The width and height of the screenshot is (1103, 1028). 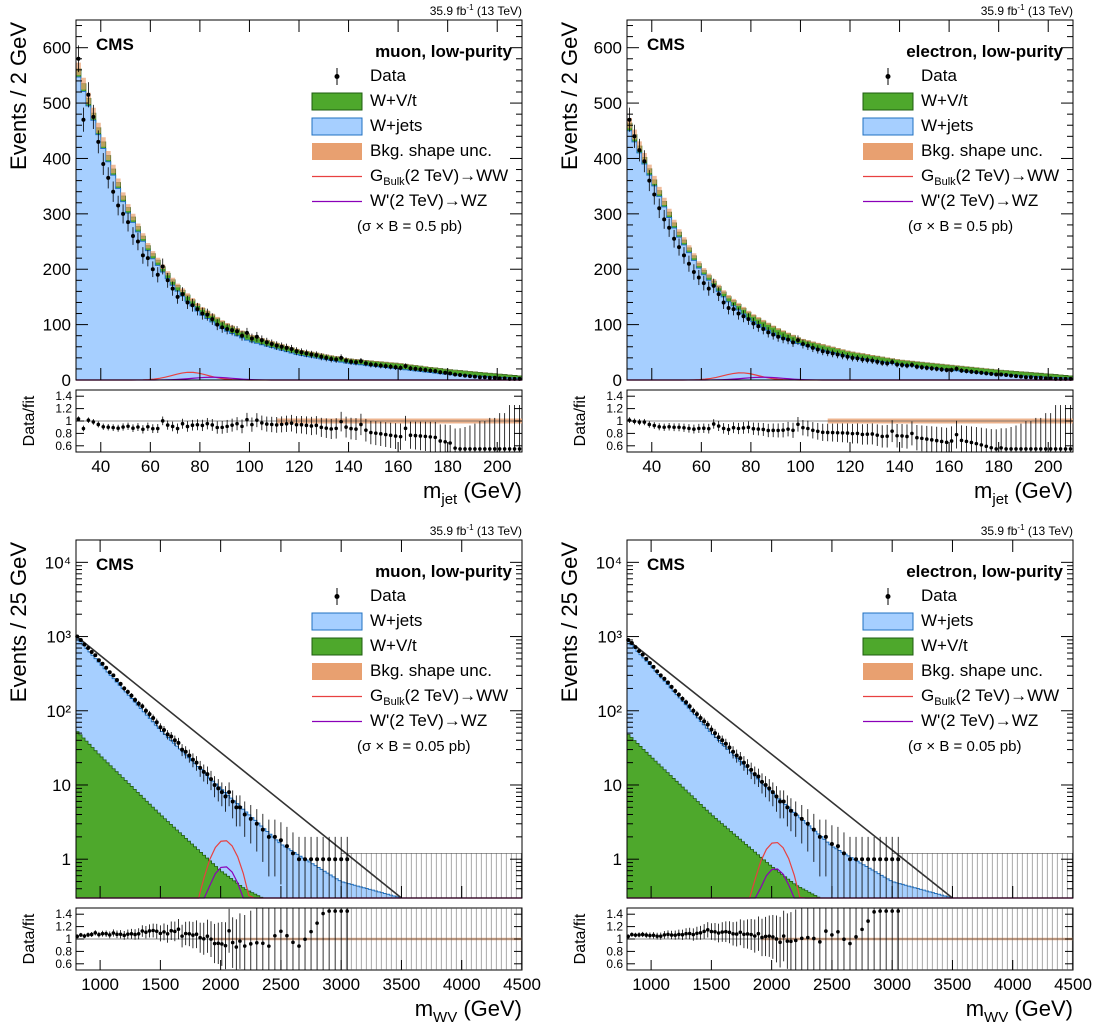 I want to click on legend-gbulk-main: G, so click(x=927, y=175).